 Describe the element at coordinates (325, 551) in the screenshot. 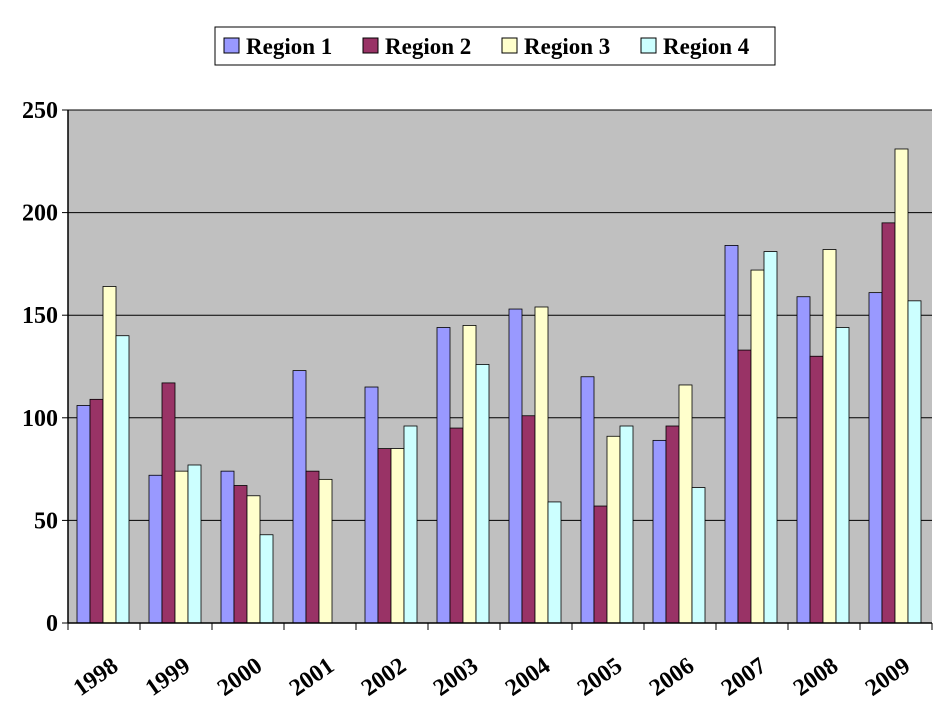

I see `bar-region-3-2001` at that location.